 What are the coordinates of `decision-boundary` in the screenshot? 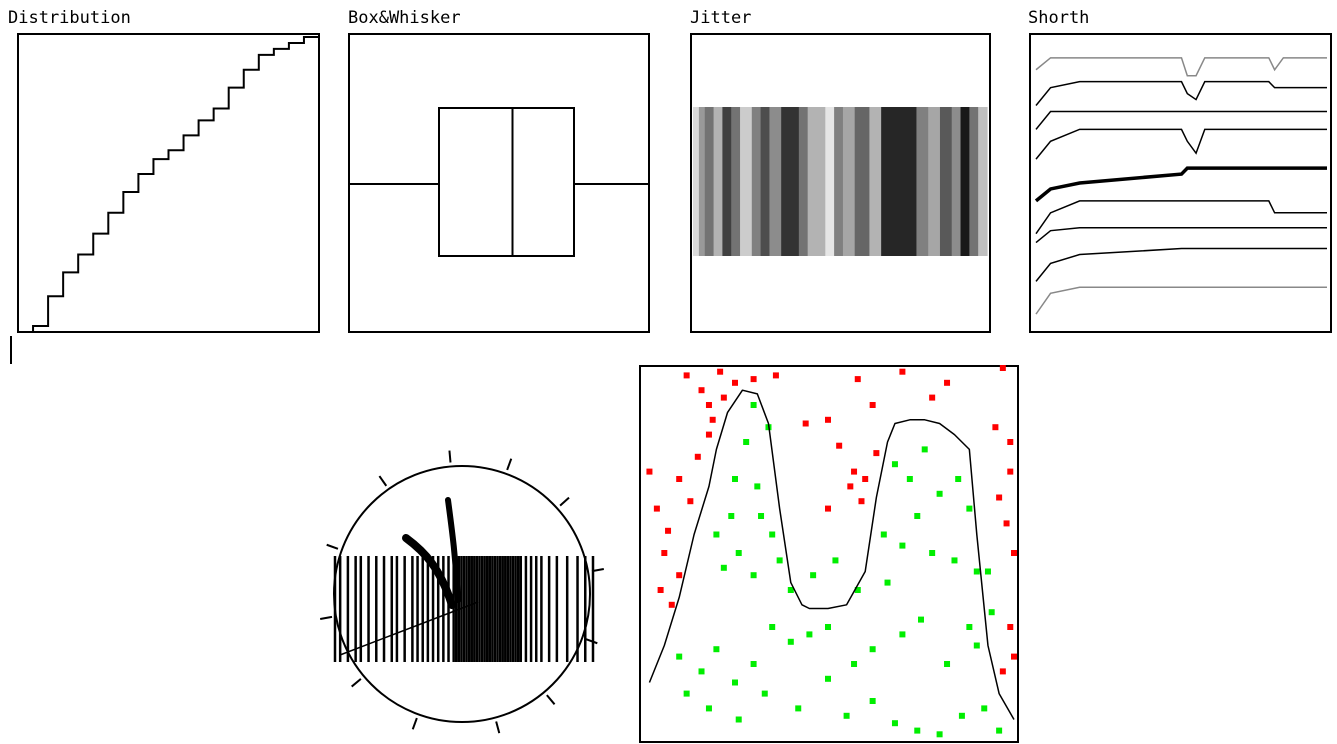 It's located at (831, 554).